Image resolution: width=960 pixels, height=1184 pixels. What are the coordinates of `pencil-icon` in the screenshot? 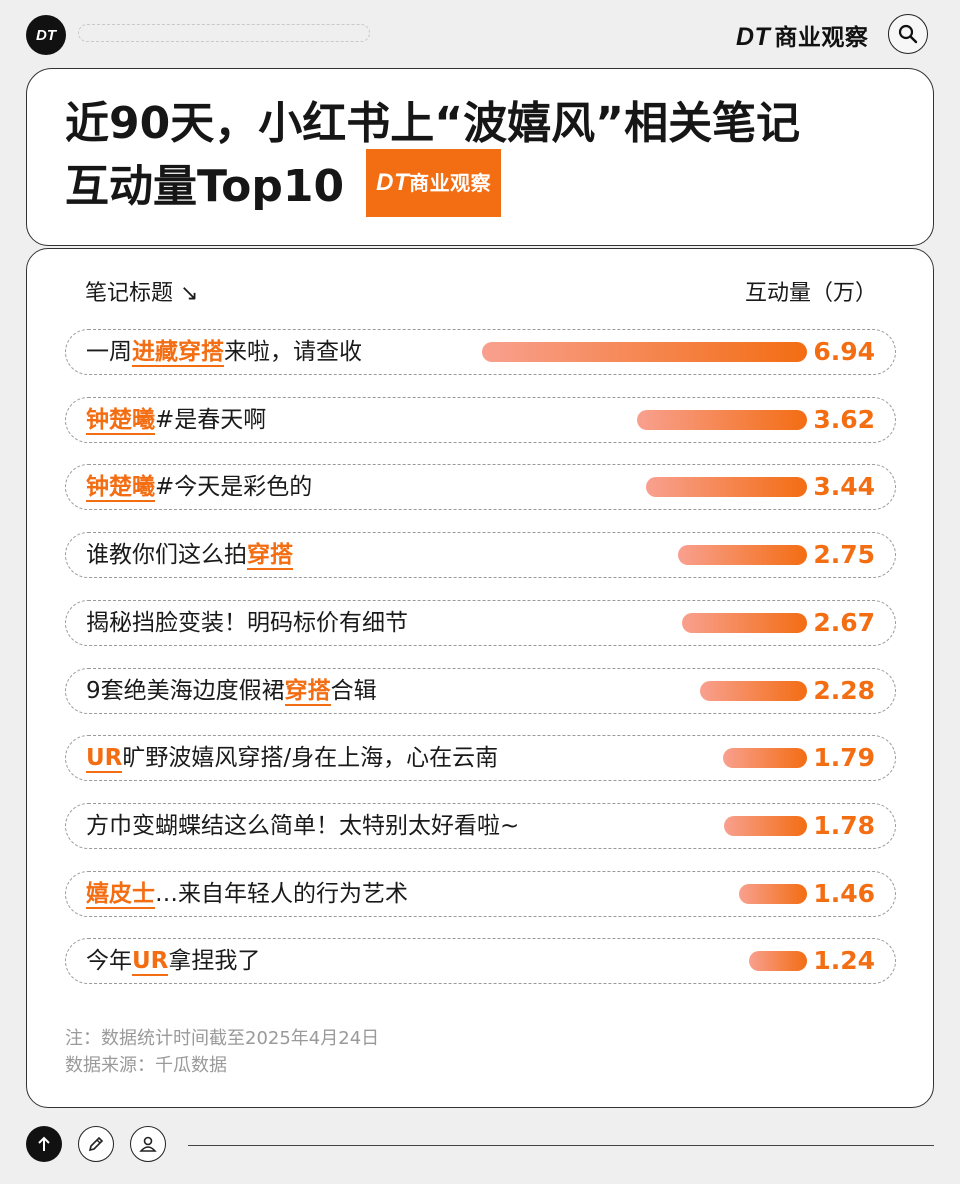 It's located at (96, 1144).